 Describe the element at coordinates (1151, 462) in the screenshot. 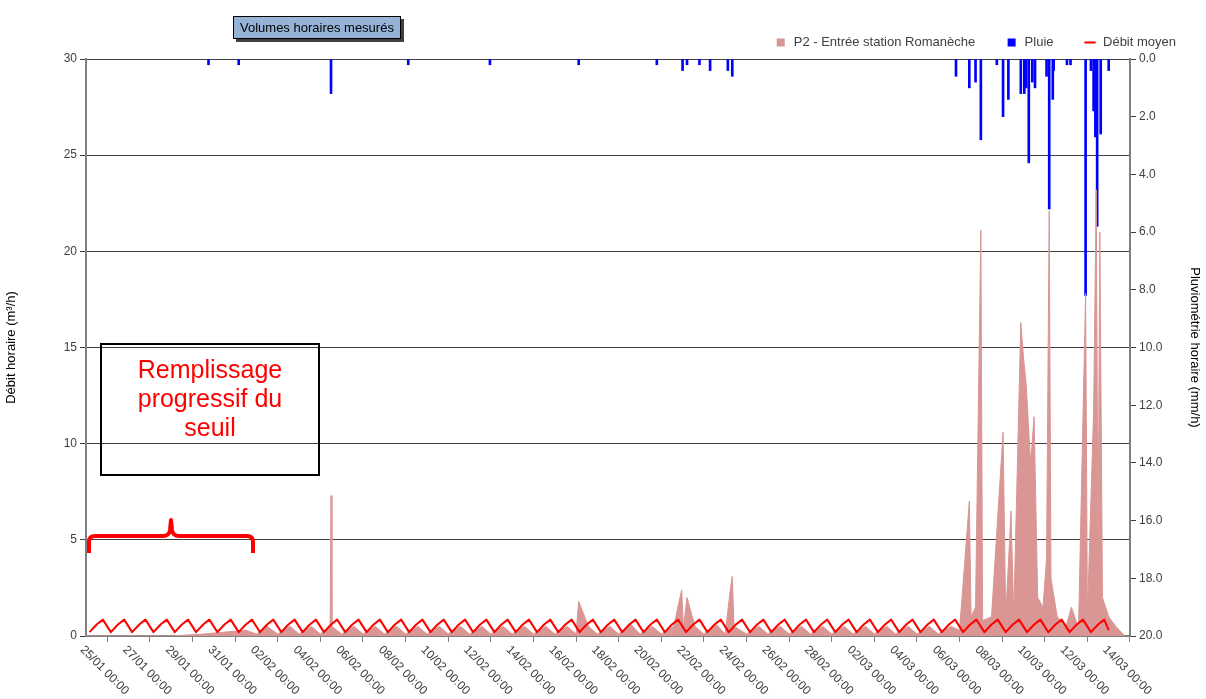

I see `y2-tick-label: 14.0` at that location.